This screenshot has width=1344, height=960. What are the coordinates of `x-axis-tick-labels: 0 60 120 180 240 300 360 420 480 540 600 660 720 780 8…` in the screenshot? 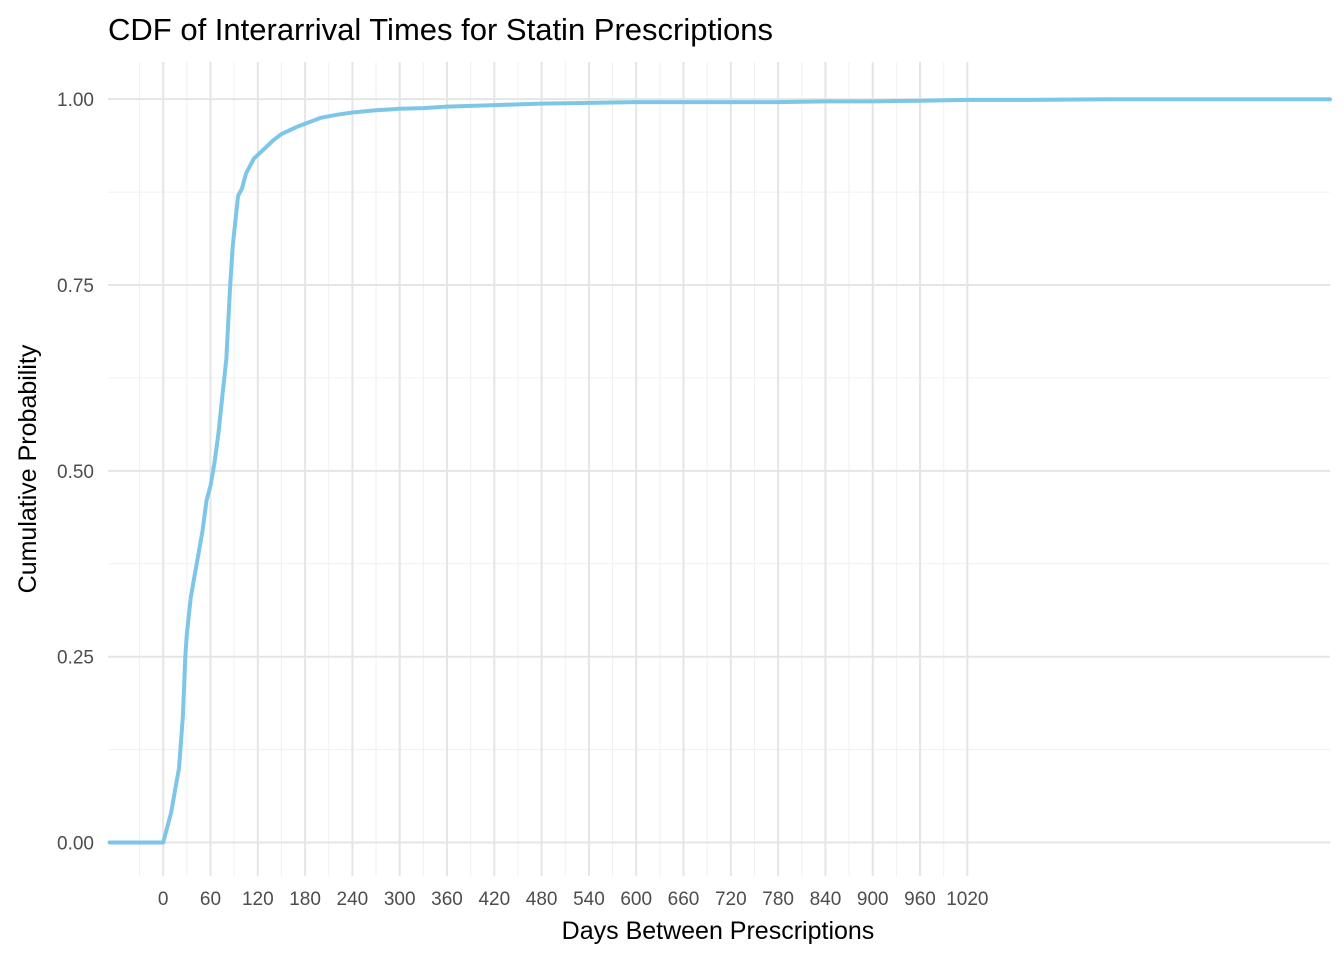 It's located at (573, 899).